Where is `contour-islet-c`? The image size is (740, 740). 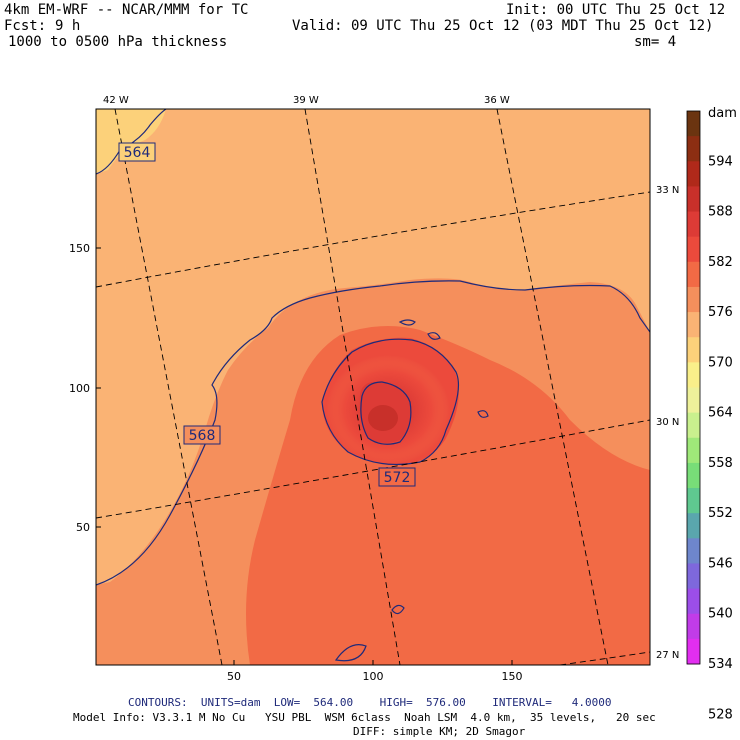
contour-islet-c is located at coordinates (483, 414).